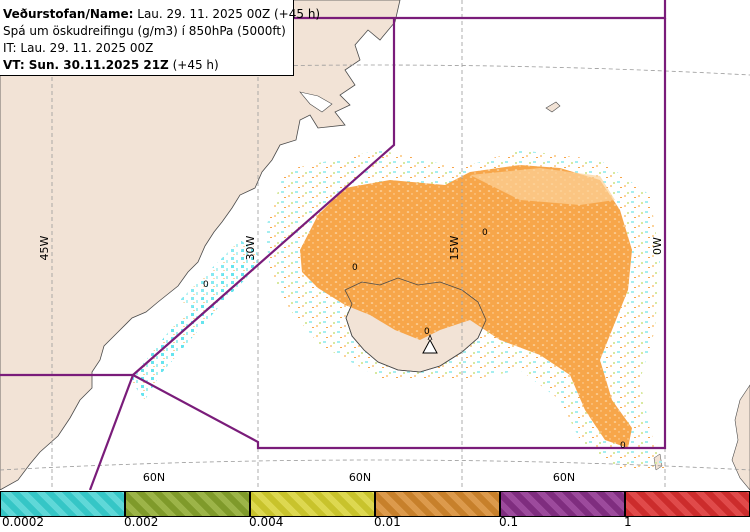  What do you see at coordinates (266, 522) in the screenshot?
I see `legend-tick-2: 0.004` at bounding box center [266, 522].